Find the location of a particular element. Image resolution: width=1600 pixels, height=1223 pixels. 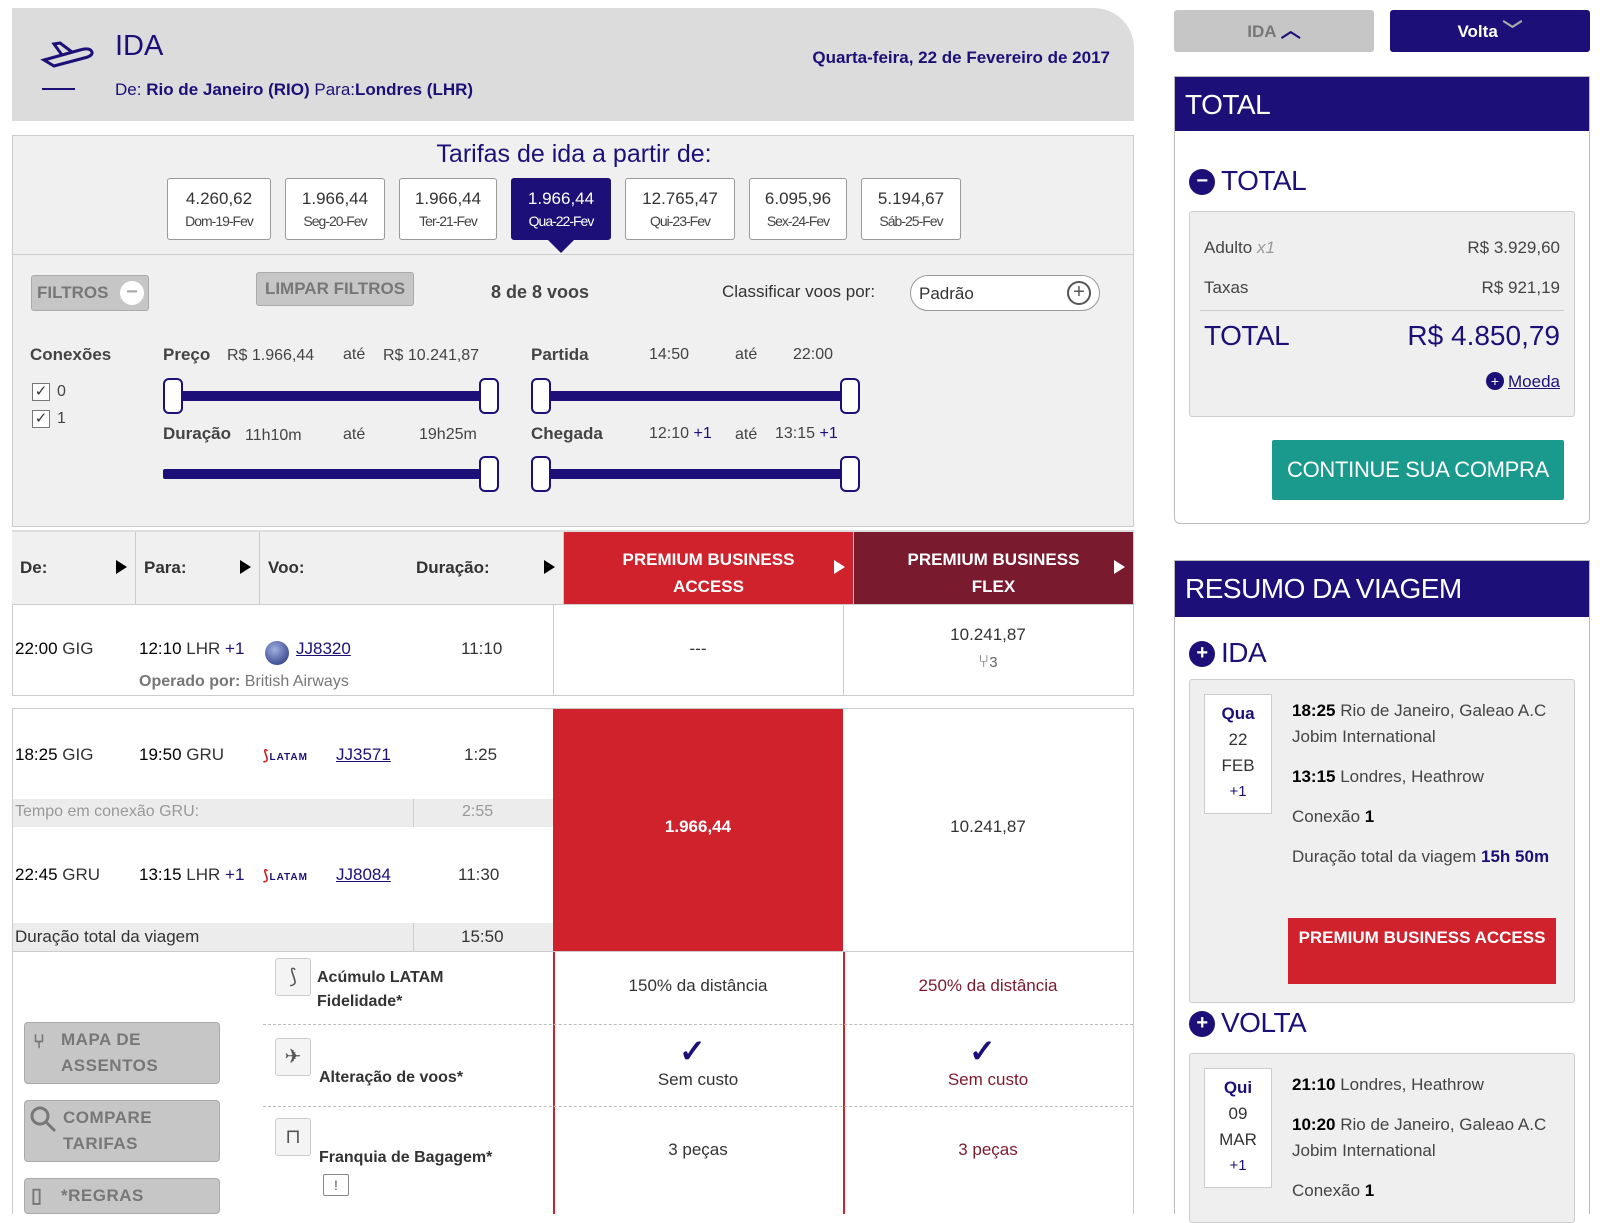

flight-change-icon: ✈ is located at coordinates (293, 1057).